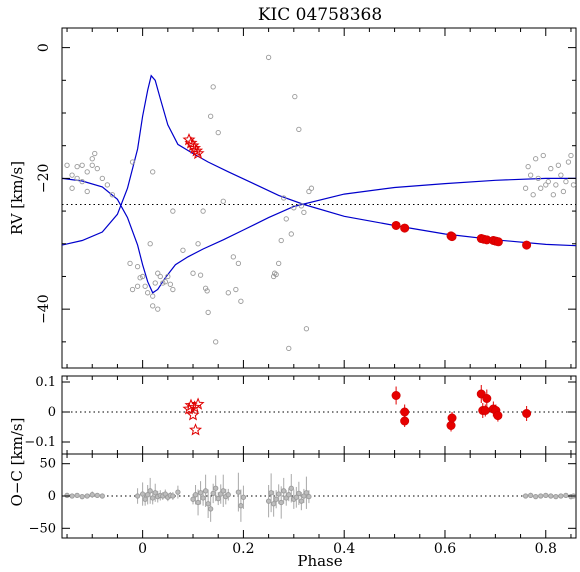 The image size is (580, 572). What do you see at coordinates (17, 198) in the screenshot?
I see `rv-ylabel: RV [km/s]` at bounding box center [17, 198].